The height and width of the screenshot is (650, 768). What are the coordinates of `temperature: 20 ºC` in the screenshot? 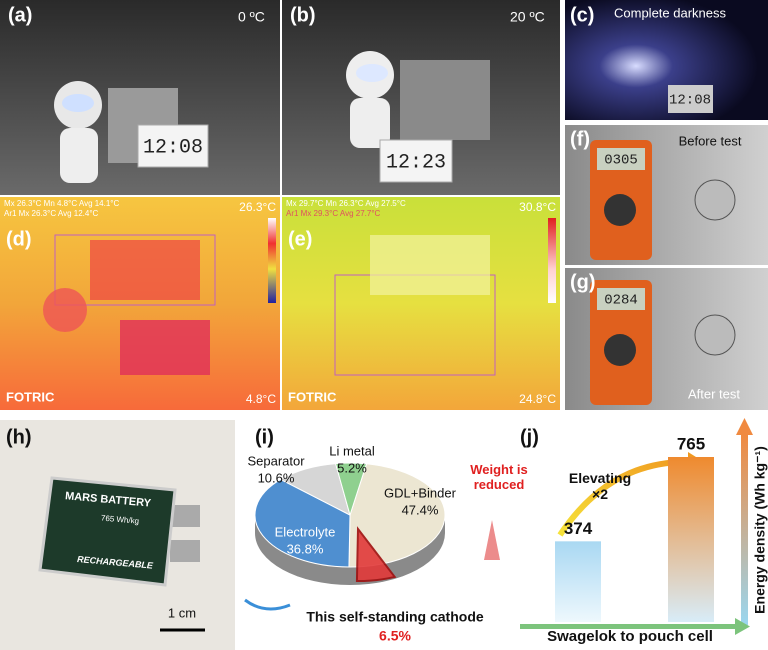 It's located at (527, 17).